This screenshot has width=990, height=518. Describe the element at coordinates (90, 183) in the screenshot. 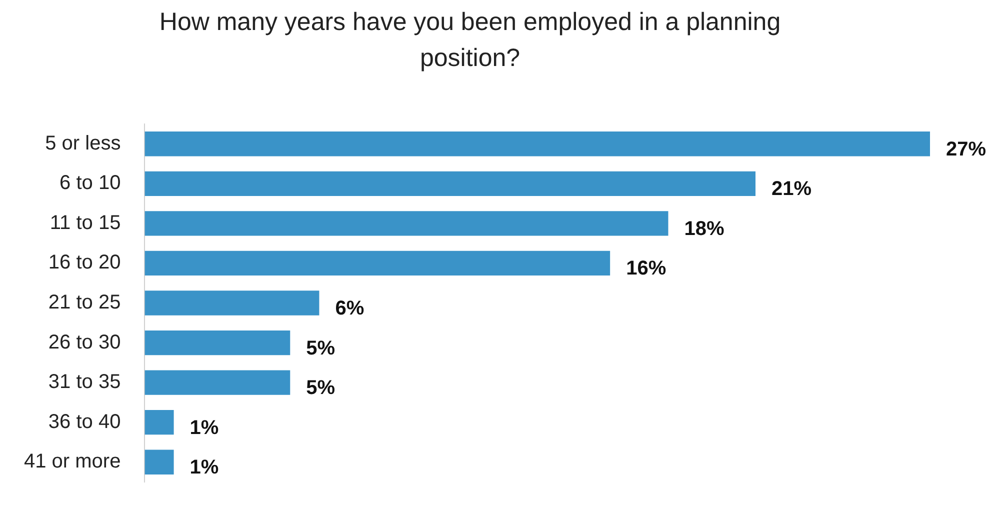

I see `y-tick-label: 6 to 10` at that location.